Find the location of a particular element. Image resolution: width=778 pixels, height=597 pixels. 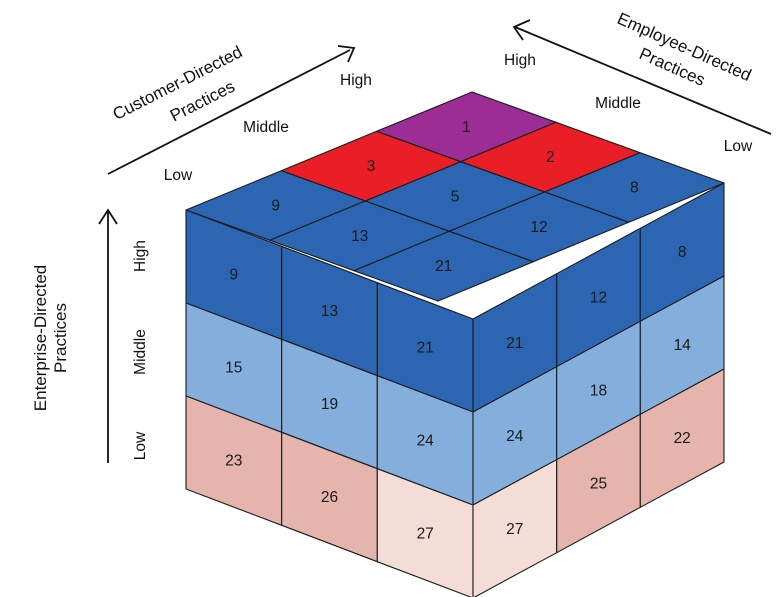

enterprise-axis-title-line1: Enterprise-Directed is located at coordinates (40, 338).